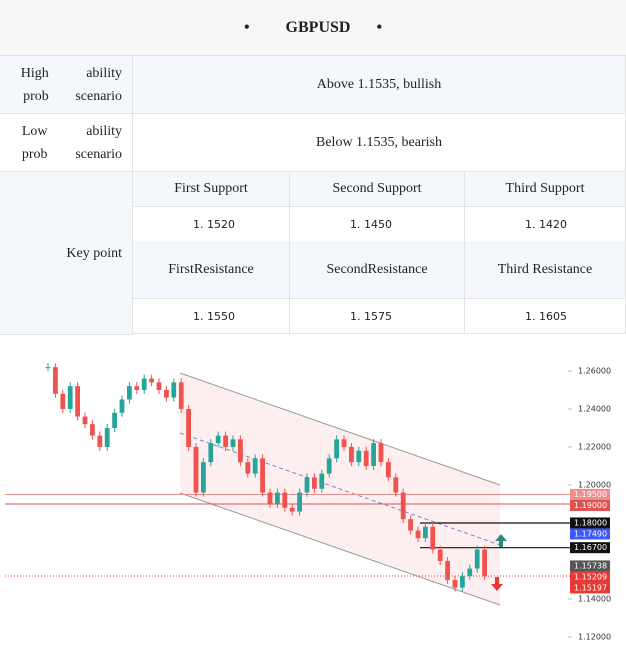 The width and height of the screenshot is (626, 648). Describe the element at coordinates (590, 505) in the screenshot. I see `price-tag-label: 1.19000` at that location.